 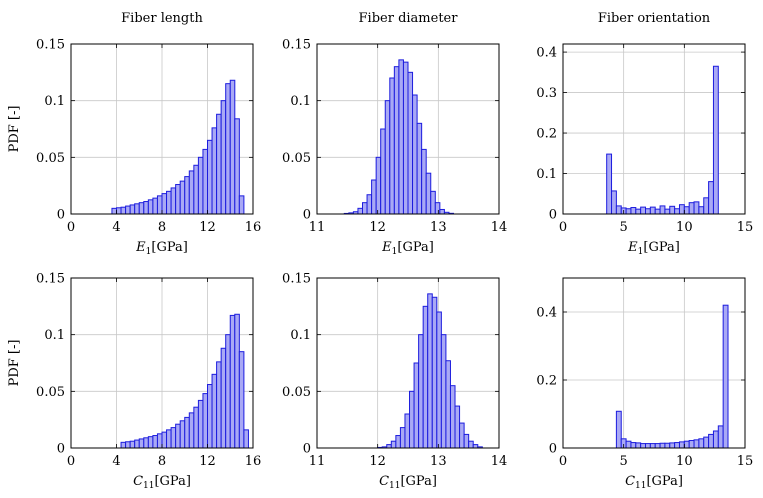 What do you see at coordinates (116, 227) in the screenshot?
I see `x-tick-label: 4` at bounding box center [116, 227].